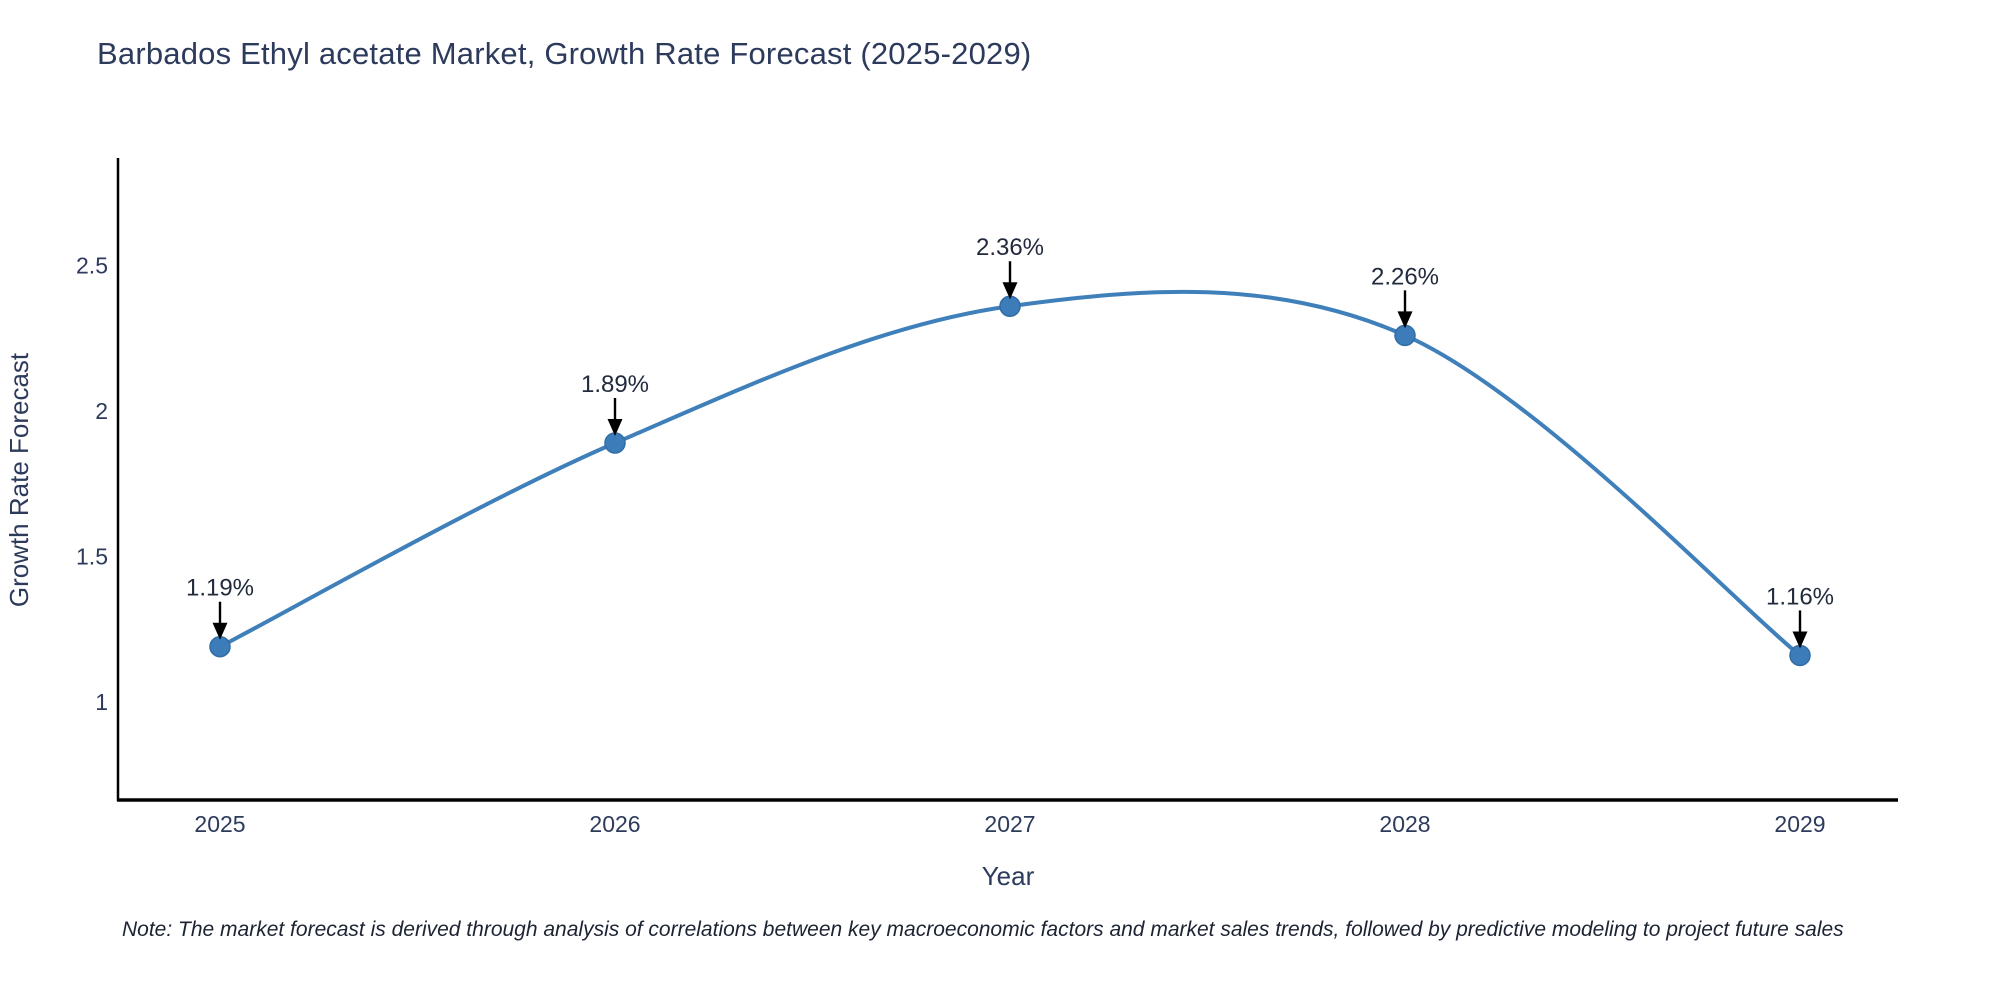 This screenshot has width=2000, height=1000. I want to click on x-tick-label: 2026, so click(614, 824).